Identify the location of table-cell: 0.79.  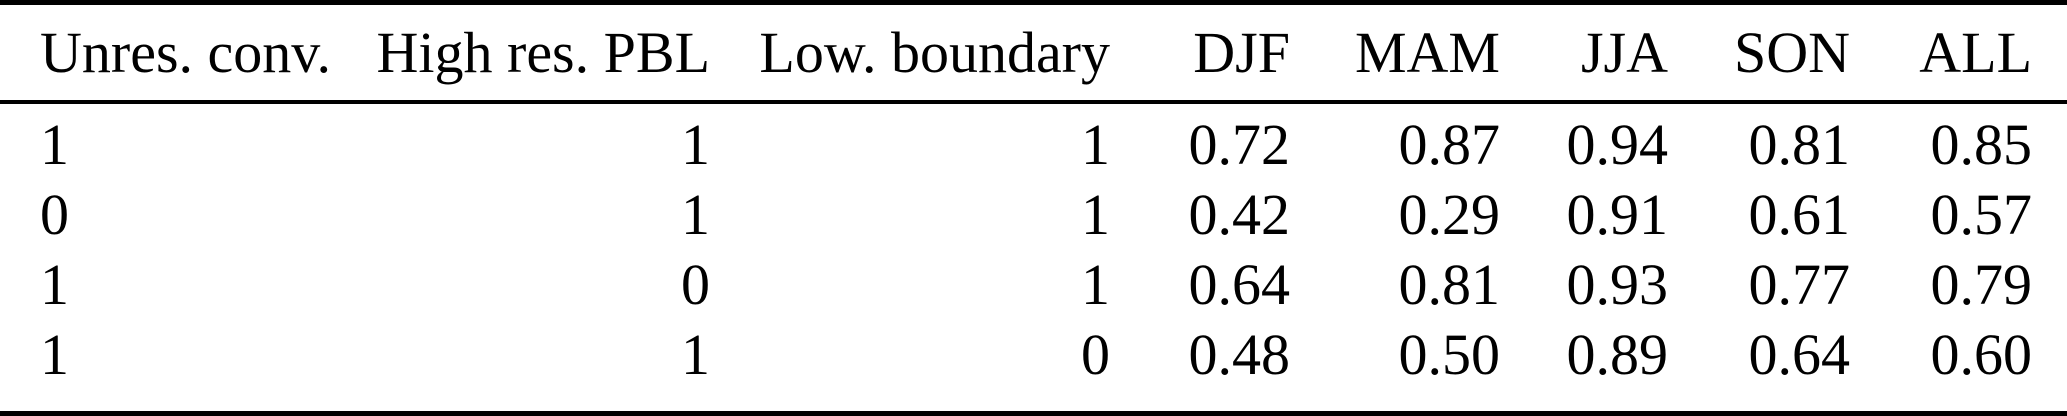
(1981, 284).